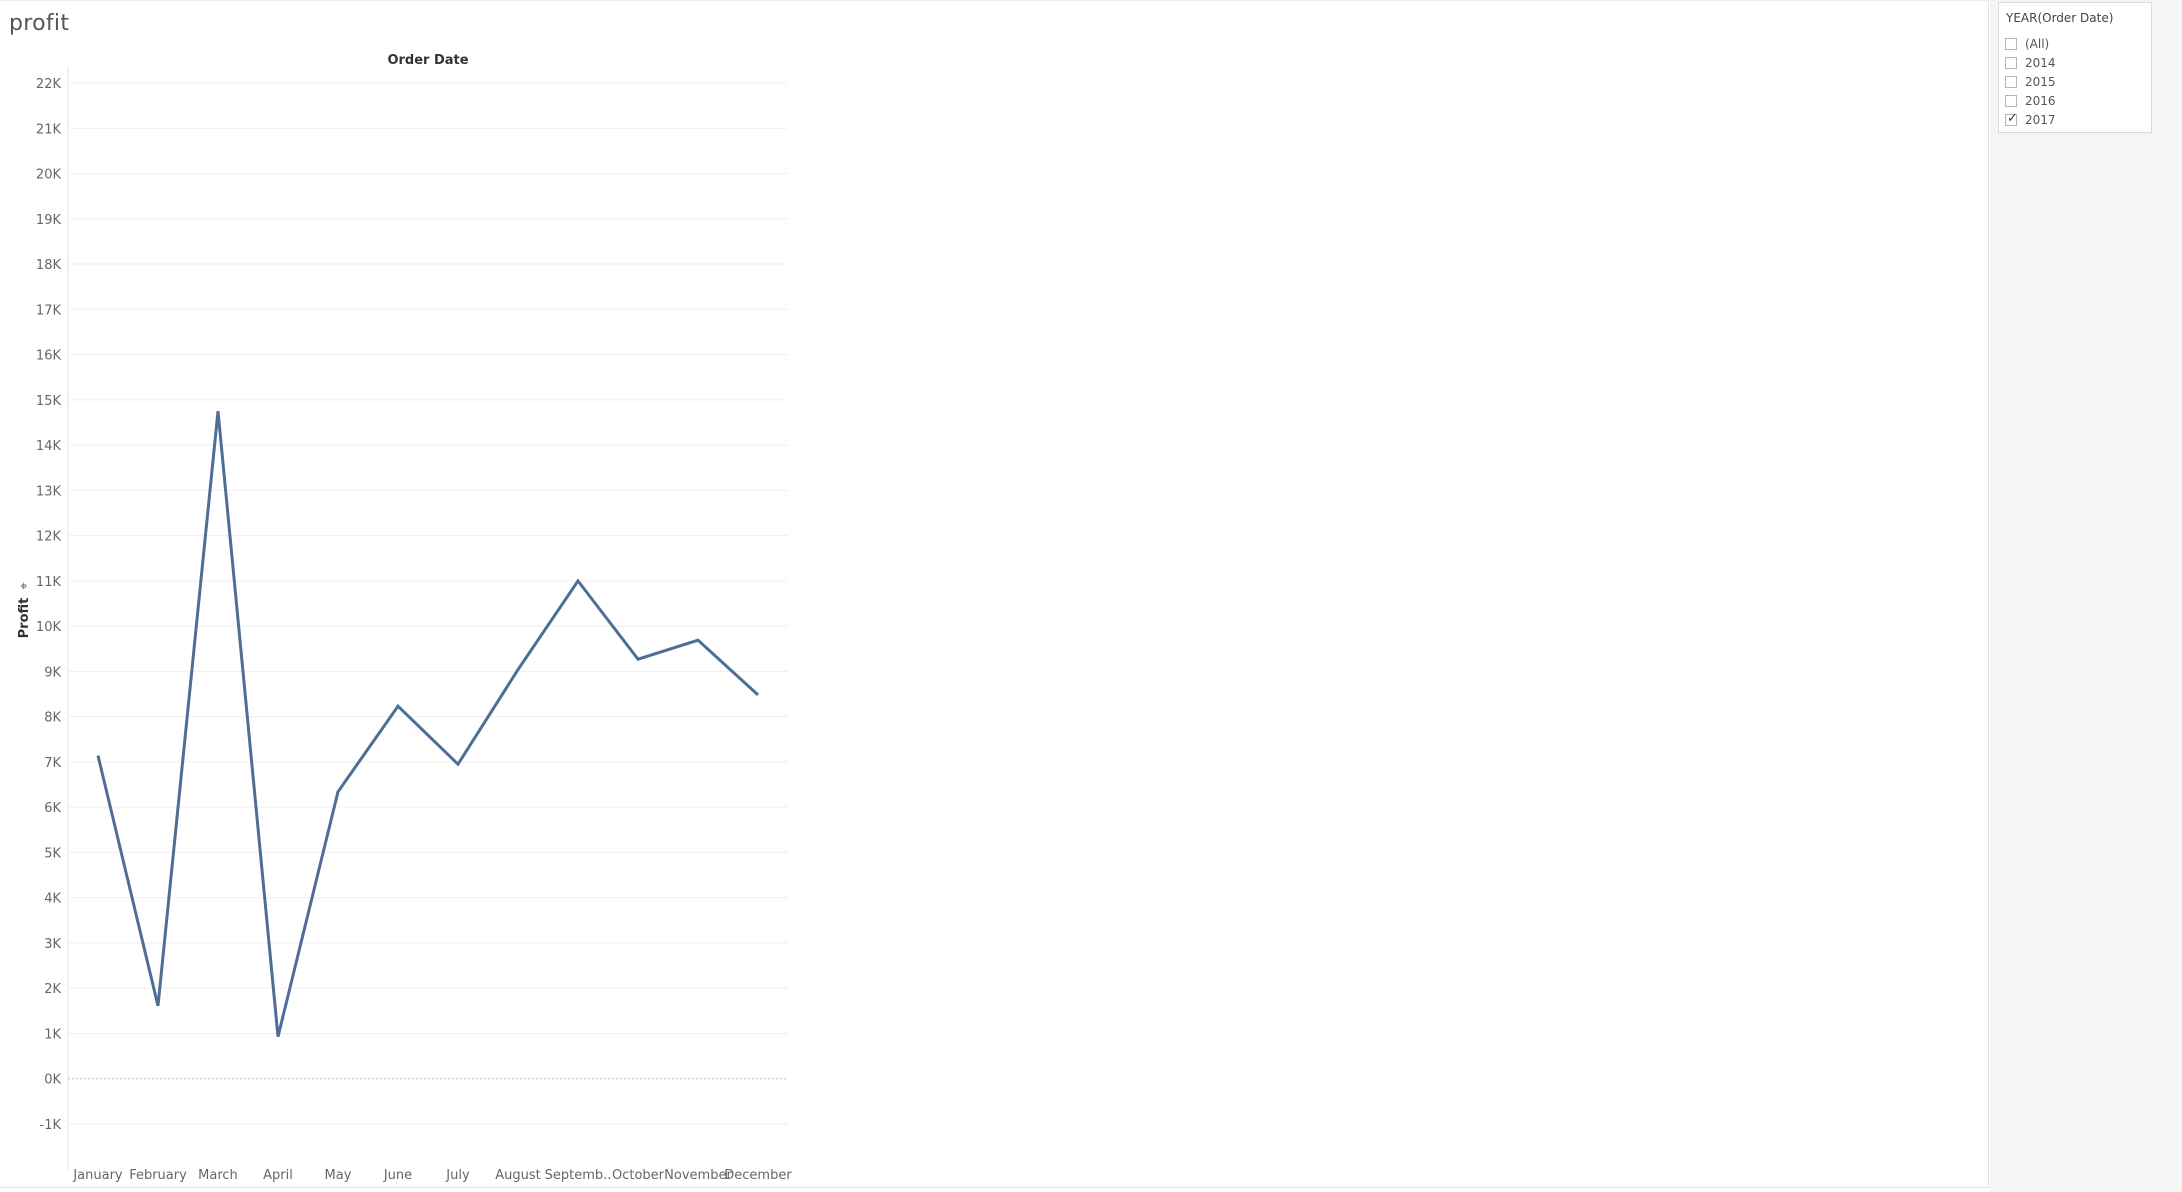 This screenshot has width=2182, height=1192. Describe the element at coordinates (518, 1175) in the screenshot. I see `x-tick-label: August` at that location.